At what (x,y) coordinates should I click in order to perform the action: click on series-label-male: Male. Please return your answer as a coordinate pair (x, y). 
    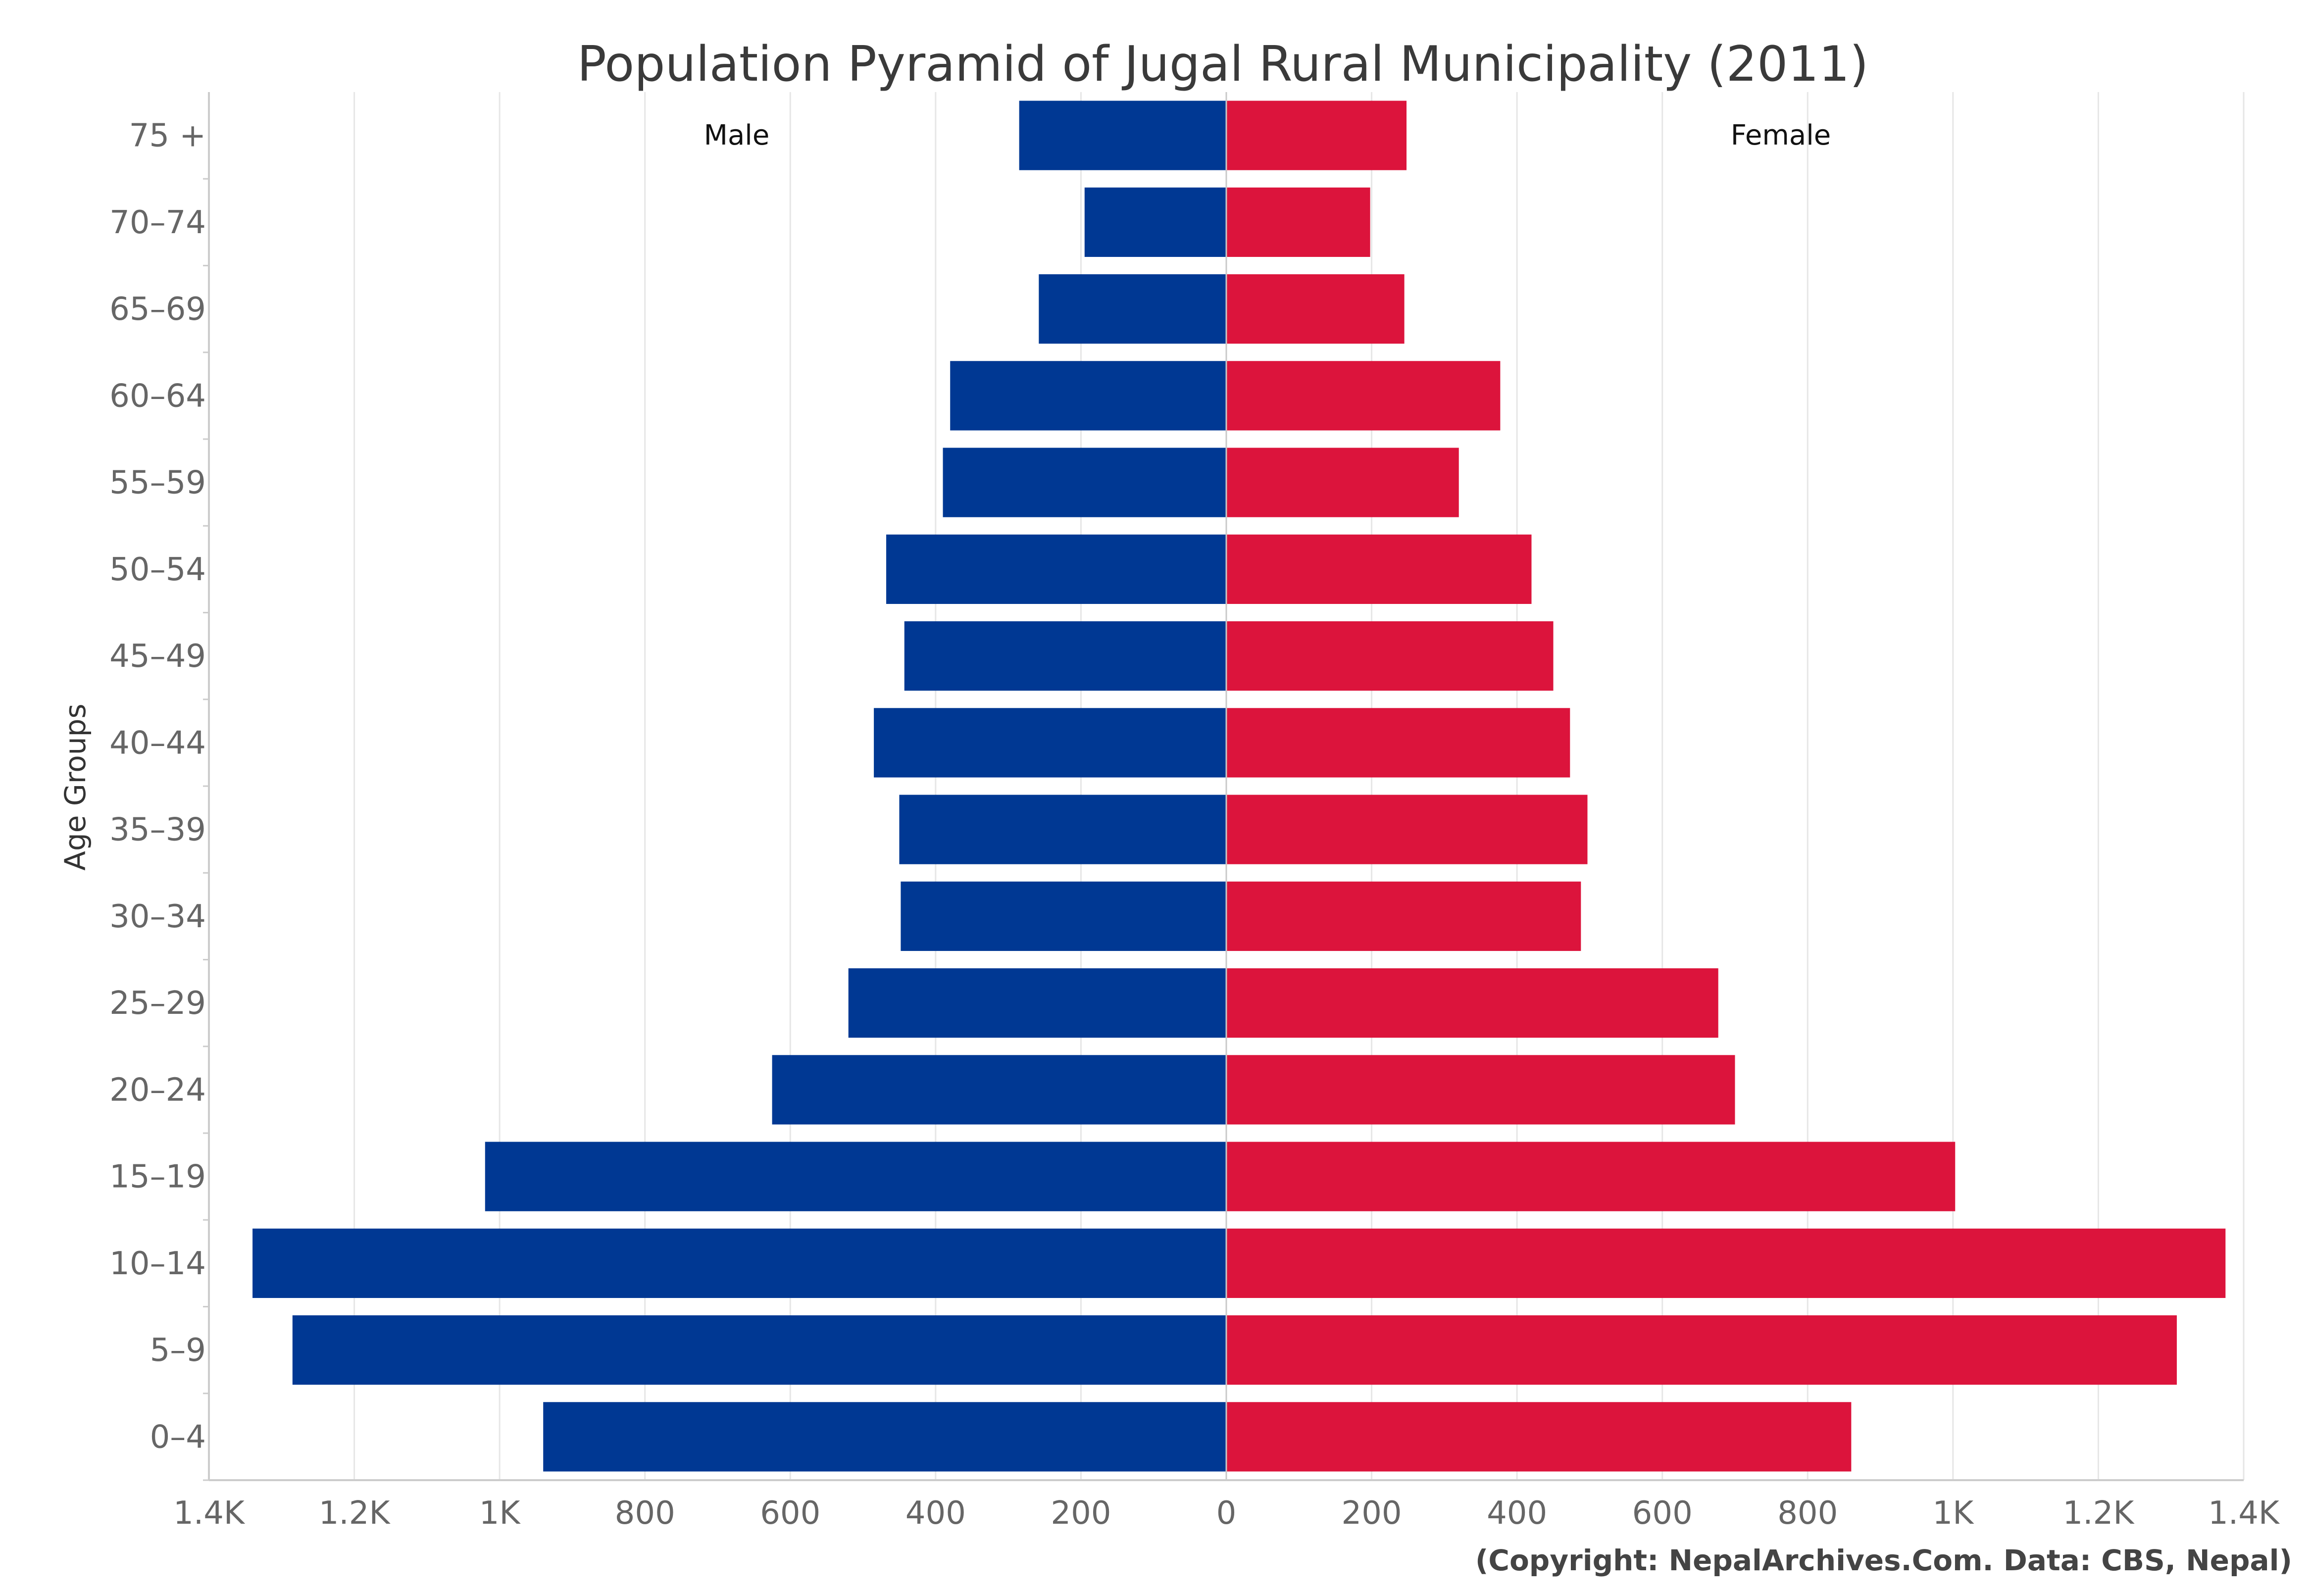
    Looking at the image, I should click on (737, 135).